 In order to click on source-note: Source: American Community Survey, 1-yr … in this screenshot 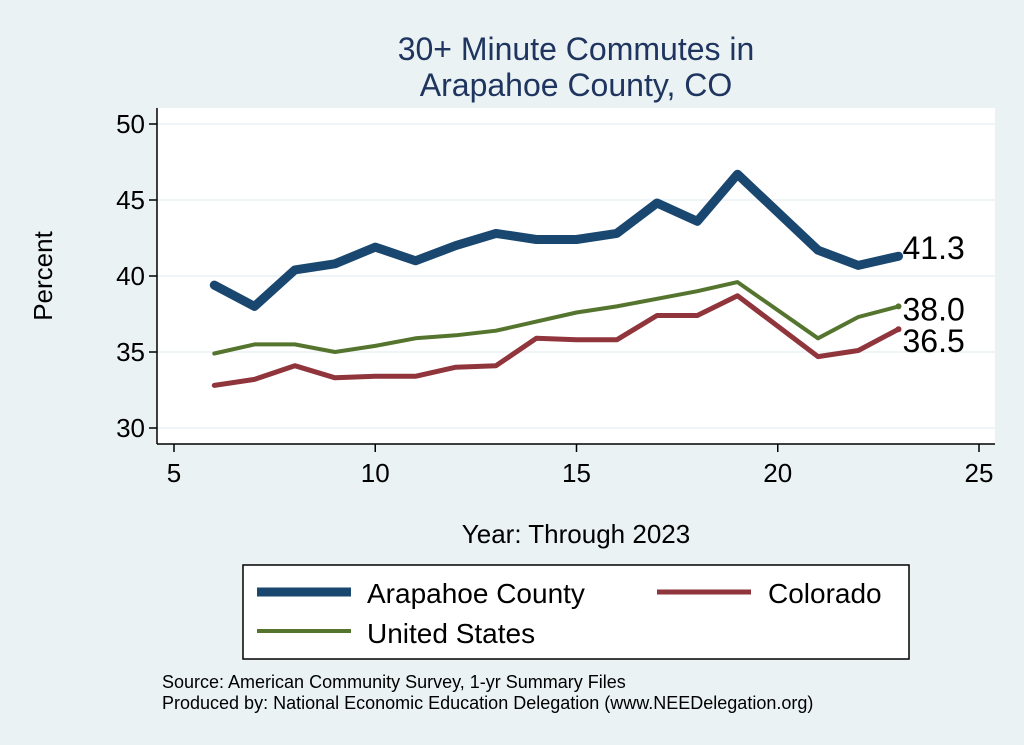, I will do `click(394, 682)`.